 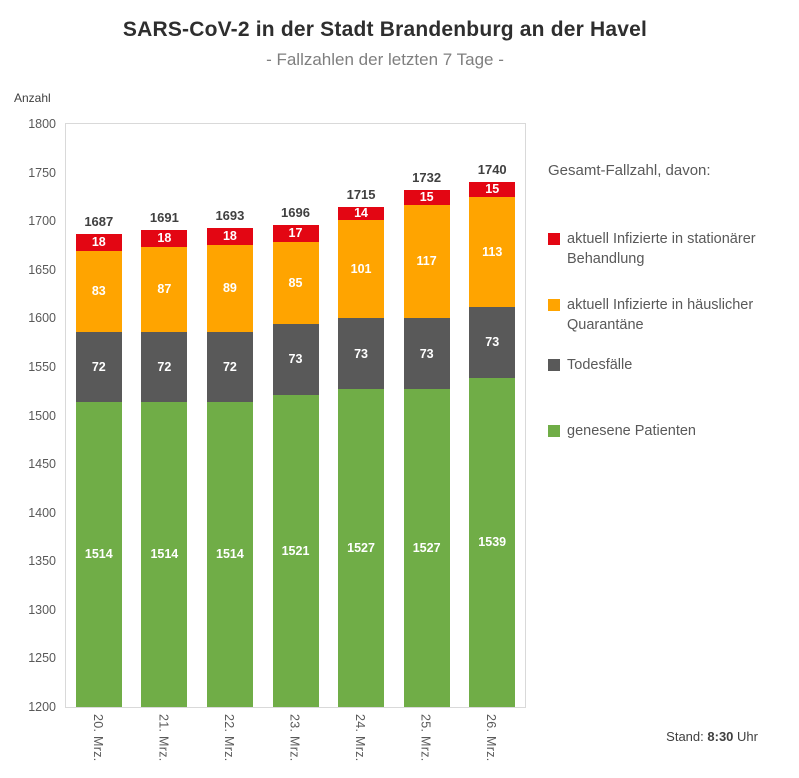 I want to click on x-axis-category-label: 26. Mrz., so click(x=491, y=738).